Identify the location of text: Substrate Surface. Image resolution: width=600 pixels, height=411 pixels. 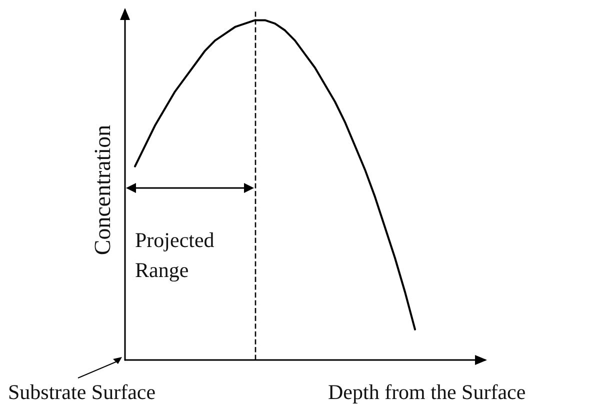
(82, 392).